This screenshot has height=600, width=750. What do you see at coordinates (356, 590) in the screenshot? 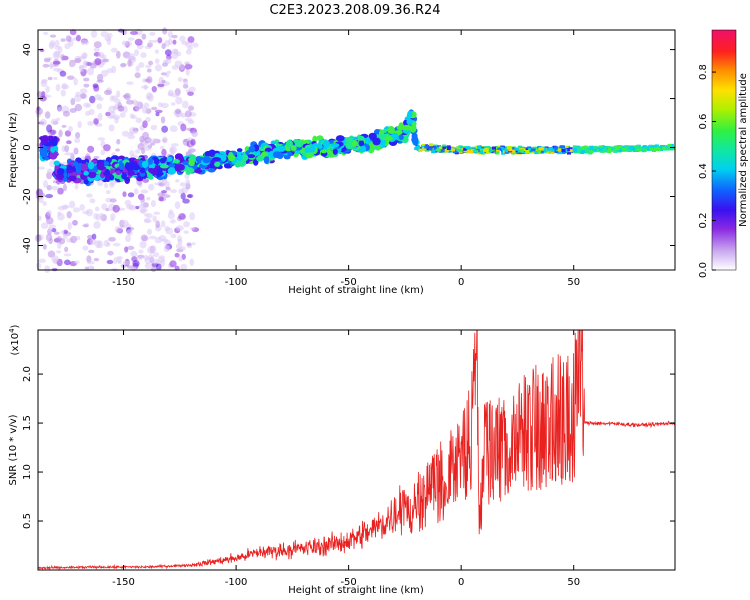
I see `snr-x-label: Height of straight line (km)` at bounding box center [356, 590].